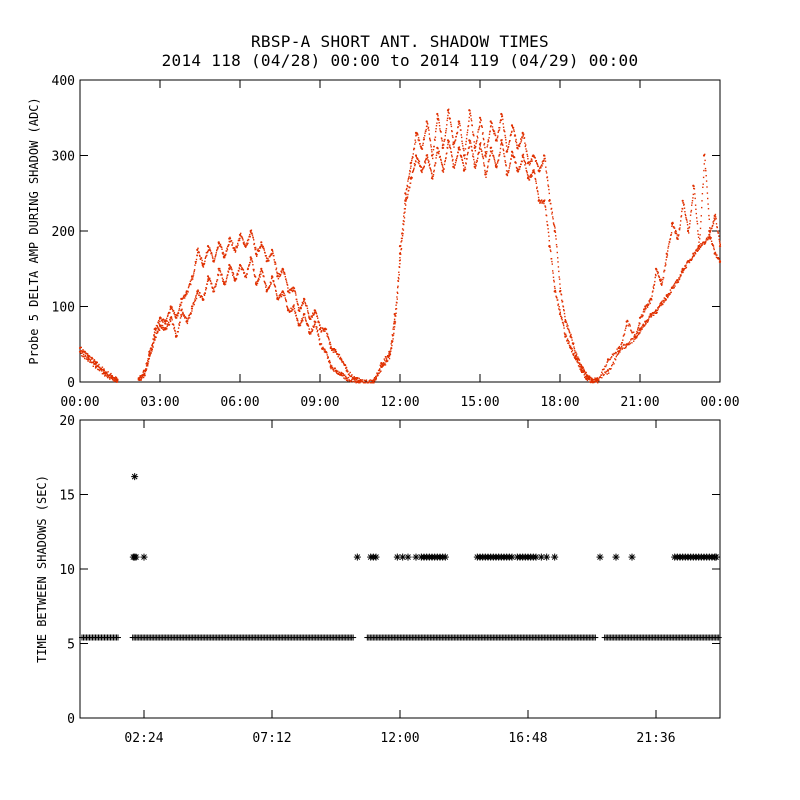  I want to click on x-tick-label: 02:24, so click(143, 738).